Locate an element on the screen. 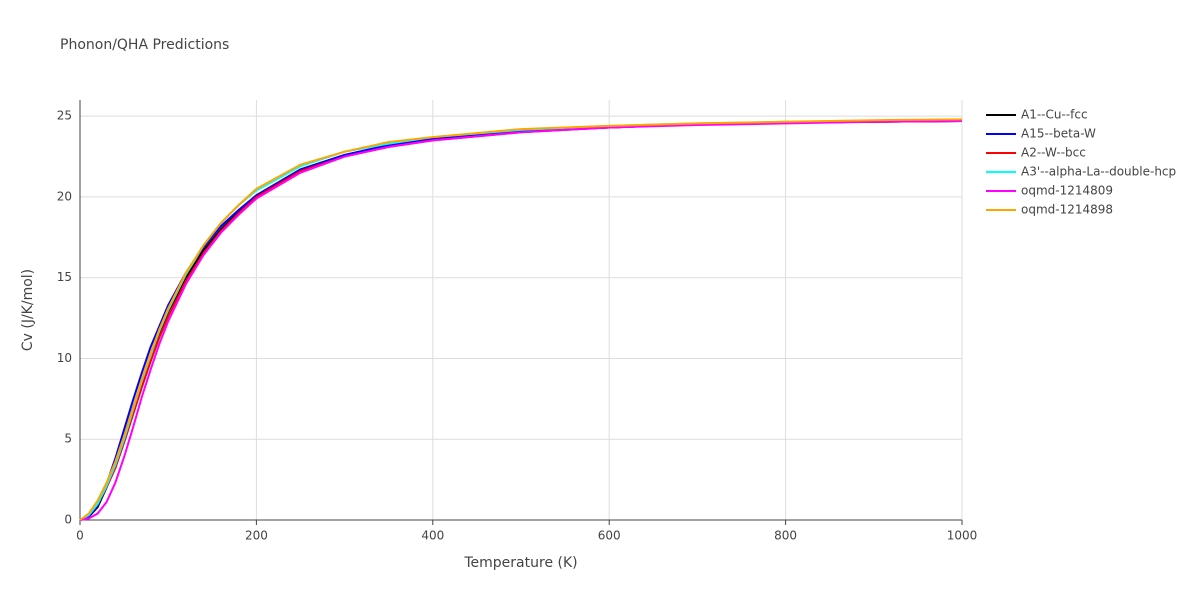 The height and width of the screenshot is (600, 1200). legend-label: oqmd-1214809 is located at coordinates (1067, 191).